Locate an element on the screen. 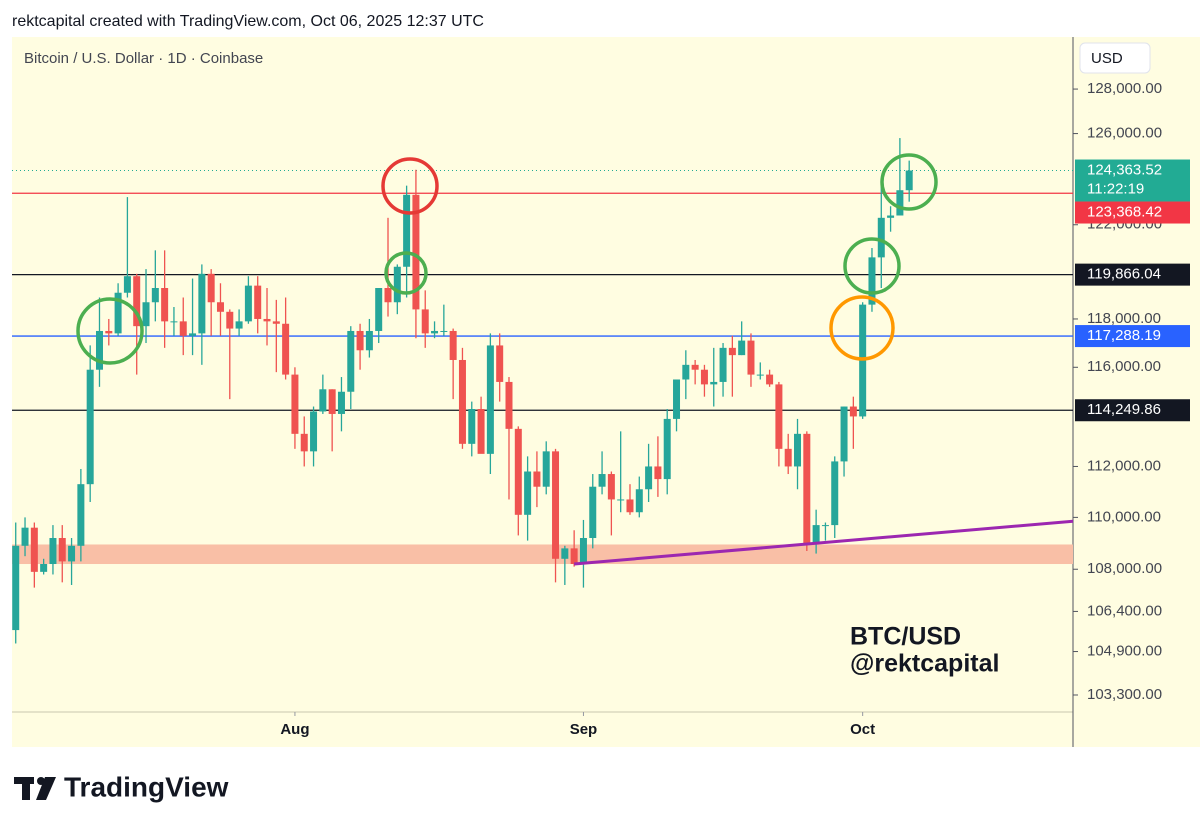 The height and width of the screenshot is (827, 1200). y-tick-label: 108,000.00 is located at coordinates (1124, 568).